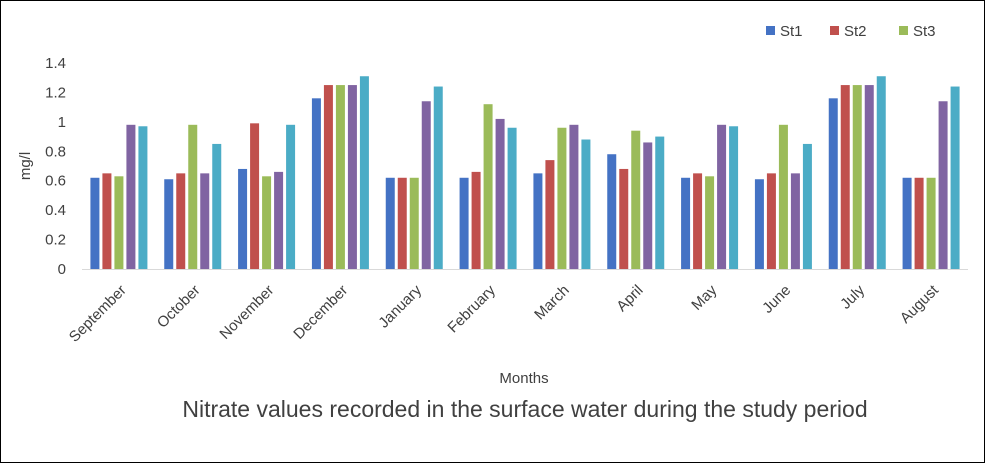  Describe the element at coordinates (55, 92) in the screenshot. I see `y-tick-label: 1.2` at that location.